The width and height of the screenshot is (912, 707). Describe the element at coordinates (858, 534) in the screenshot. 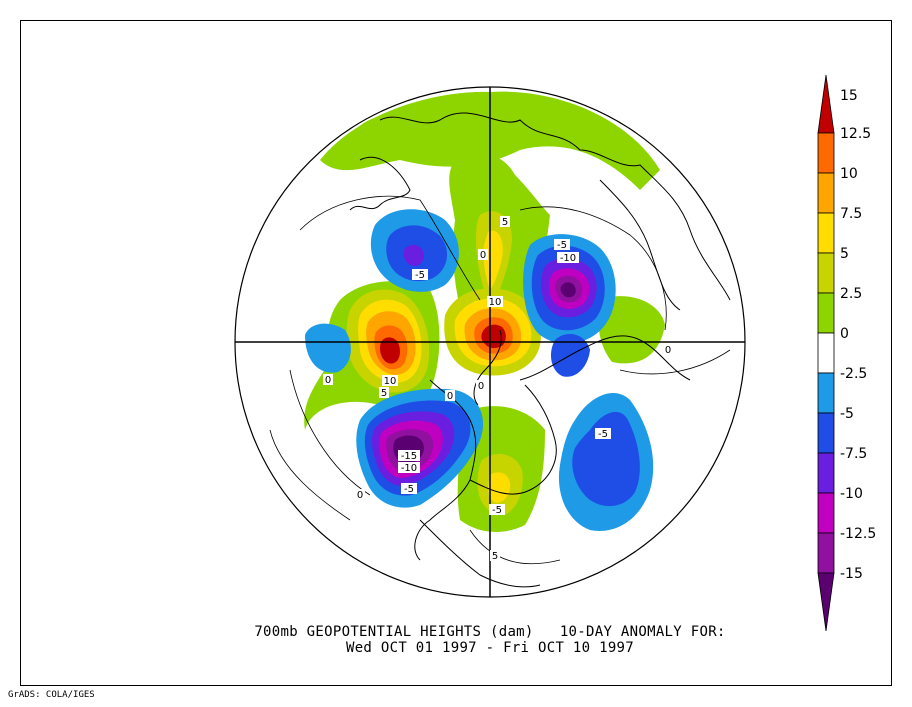

I see `colorbar-label: -12.5` at that location.